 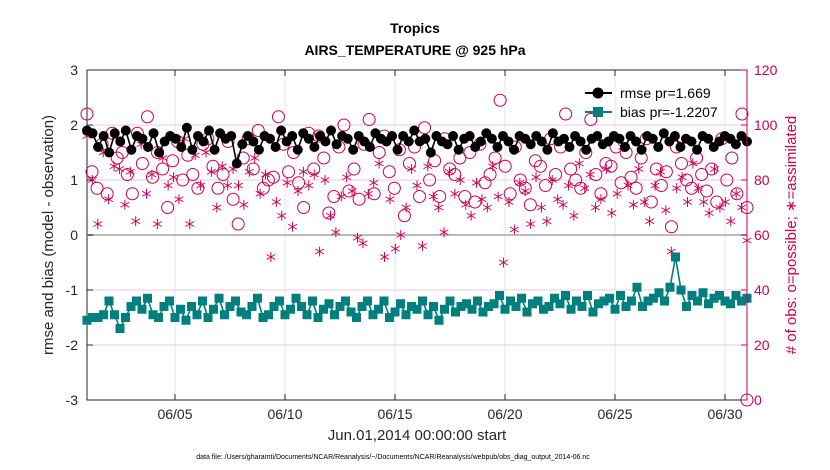 What do you see at coordinates (762, 290) in the screenshot?
I see `y-right-tick-label: 40` at bounding box center [762, 290].